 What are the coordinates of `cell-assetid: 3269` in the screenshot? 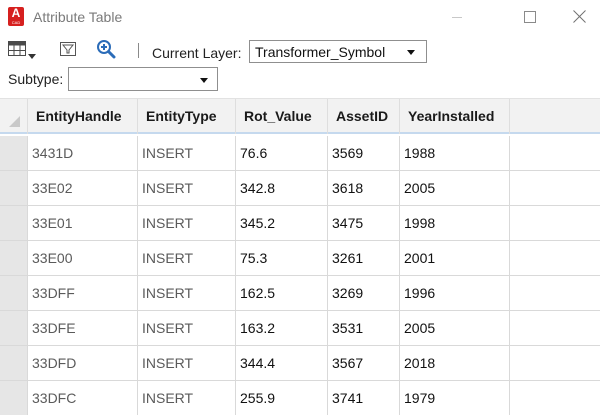 It's located at (363, 293).